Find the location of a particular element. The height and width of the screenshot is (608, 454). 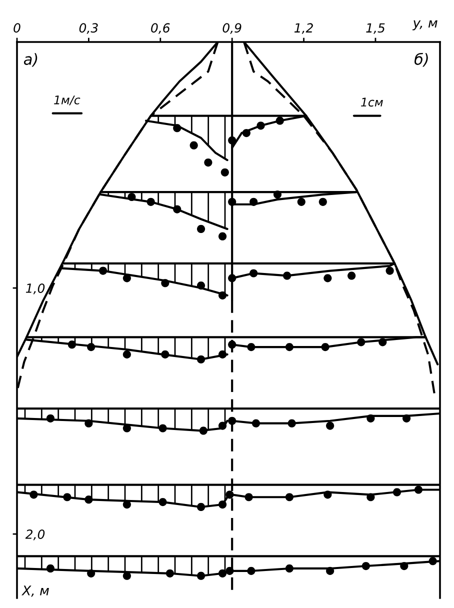

y-axis-title: X, м is located at coordinates (35, 591).